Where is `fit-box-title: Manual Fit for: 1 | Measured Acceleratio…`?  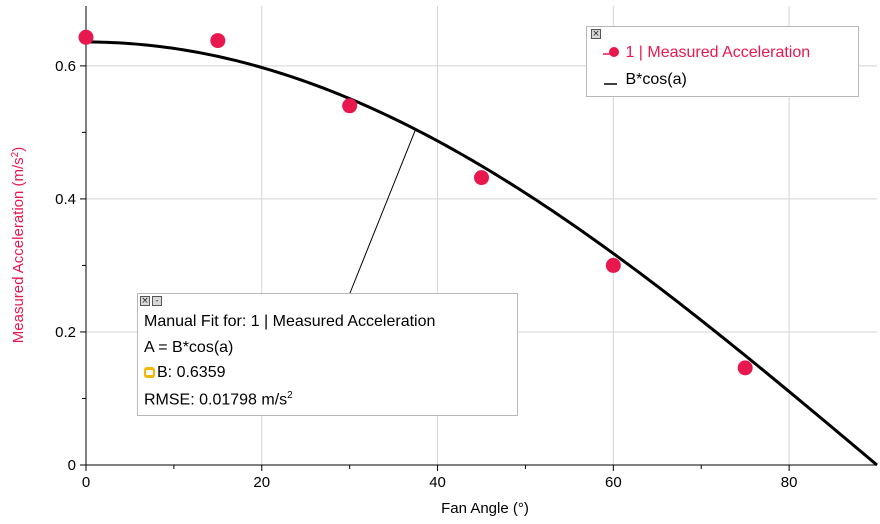 fit-box-title: Manual Fit for: 1 | Measured Acceleratio… is located at coordinates (290, 321).